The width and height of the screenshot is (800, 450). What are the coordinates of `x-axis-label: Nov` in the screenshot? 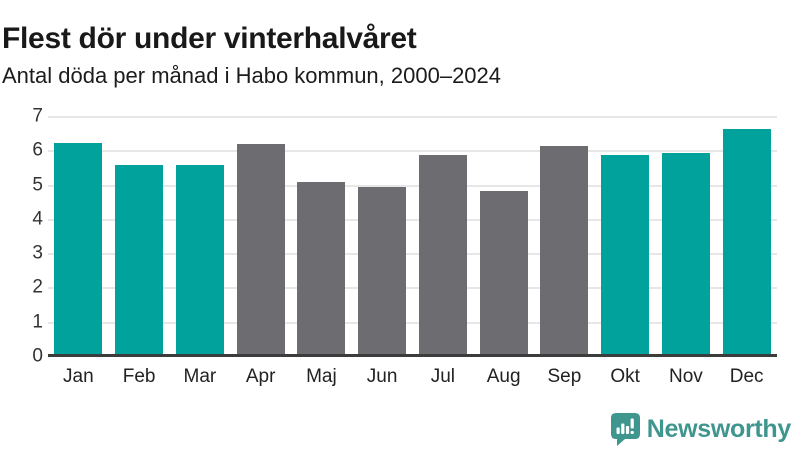 It's located at (685, 376).